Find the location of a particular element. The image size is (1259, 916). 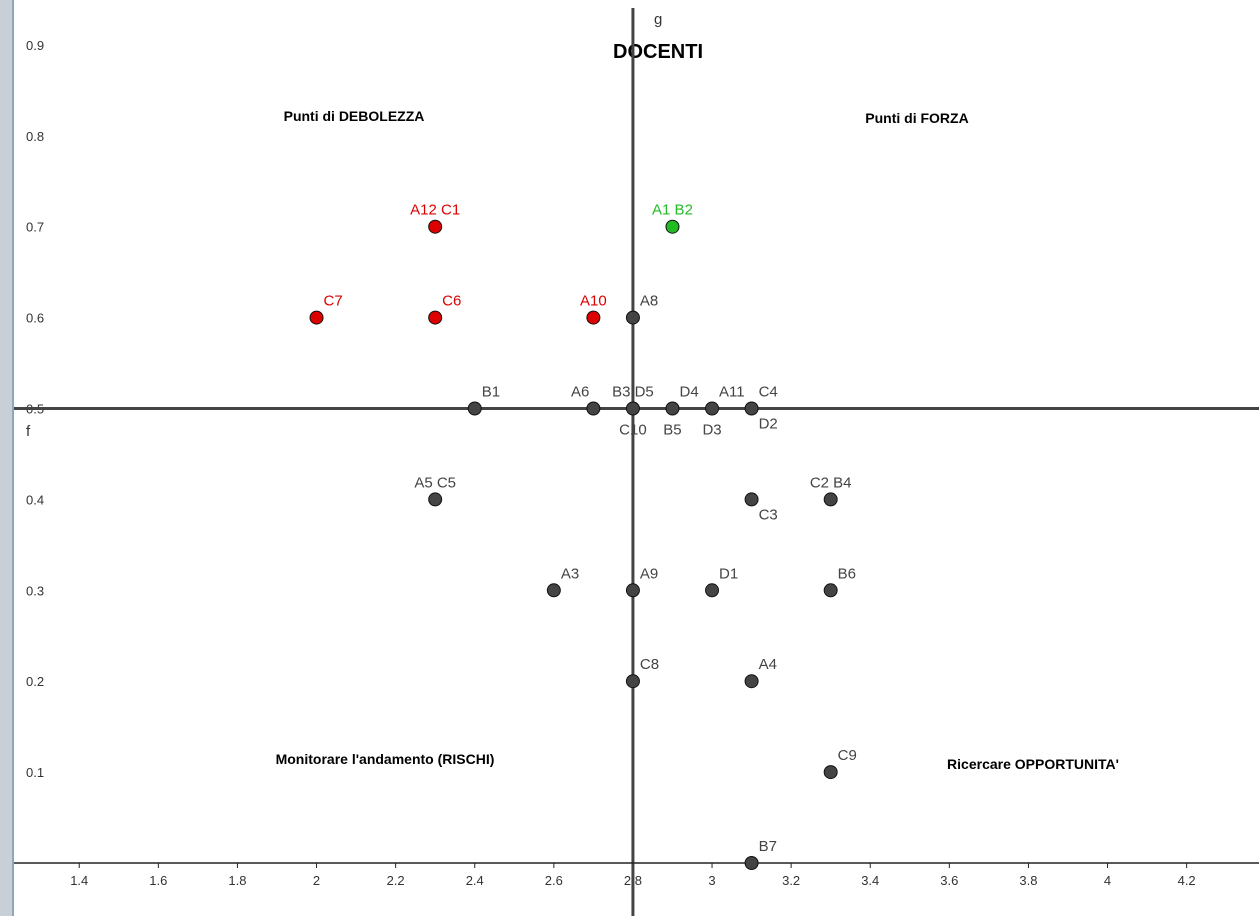

point-label: A8 is located at coordinates (649, 301).